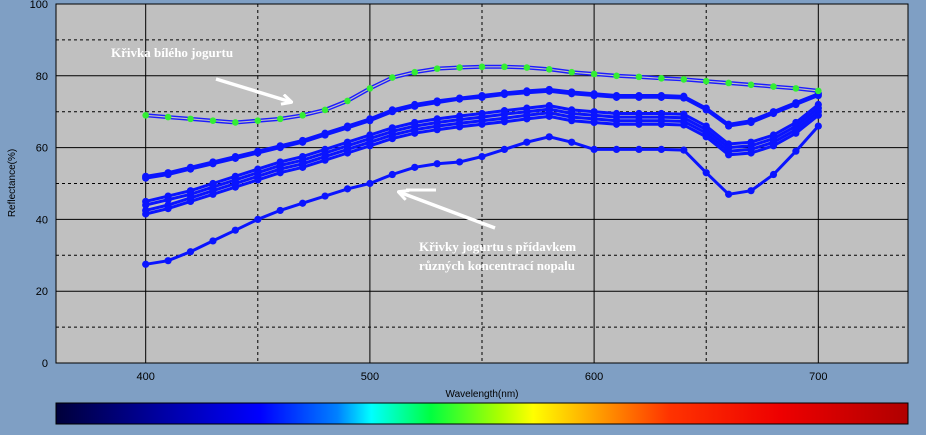  Describe the element at coordinates (172, 52) in the screenshot. I see `annotation-white-yogurt: Křivka bílého jogurtu` at that location.